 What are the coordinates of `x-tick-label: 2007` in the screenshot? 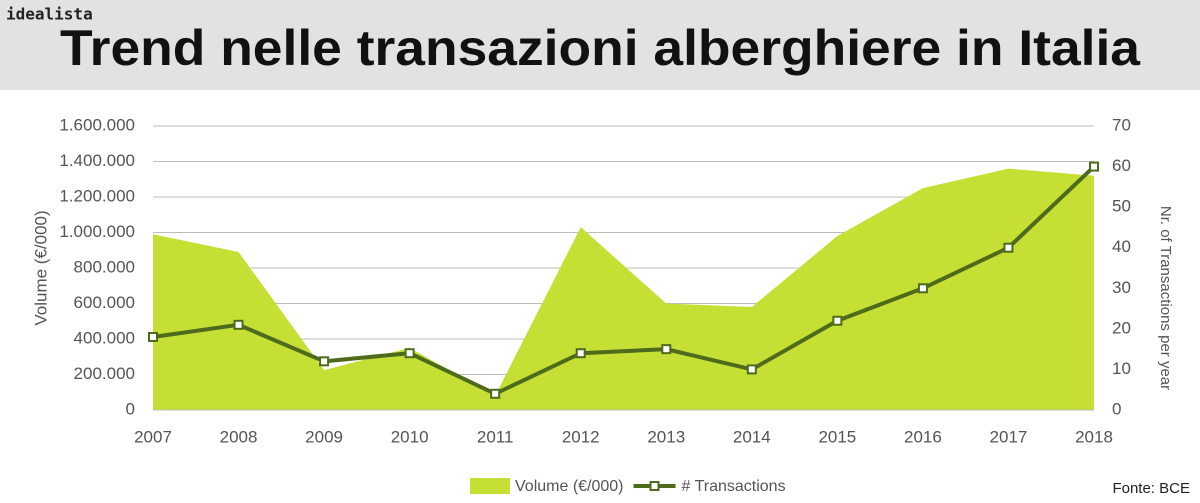 It's located at (153, 436).